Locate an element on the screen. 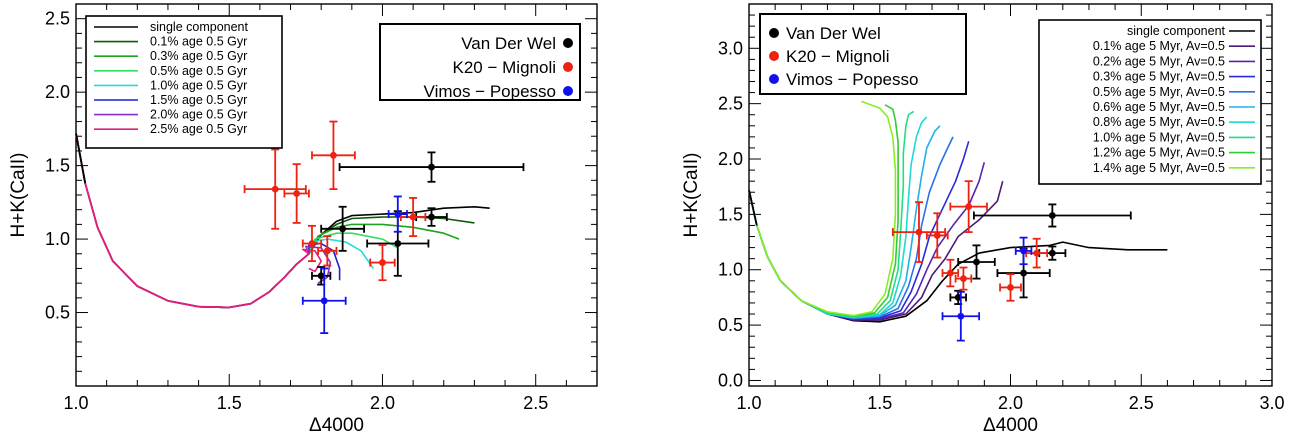  legend-label: 2.0% age 0.5 Gyr is located at coordinates (198, 115).